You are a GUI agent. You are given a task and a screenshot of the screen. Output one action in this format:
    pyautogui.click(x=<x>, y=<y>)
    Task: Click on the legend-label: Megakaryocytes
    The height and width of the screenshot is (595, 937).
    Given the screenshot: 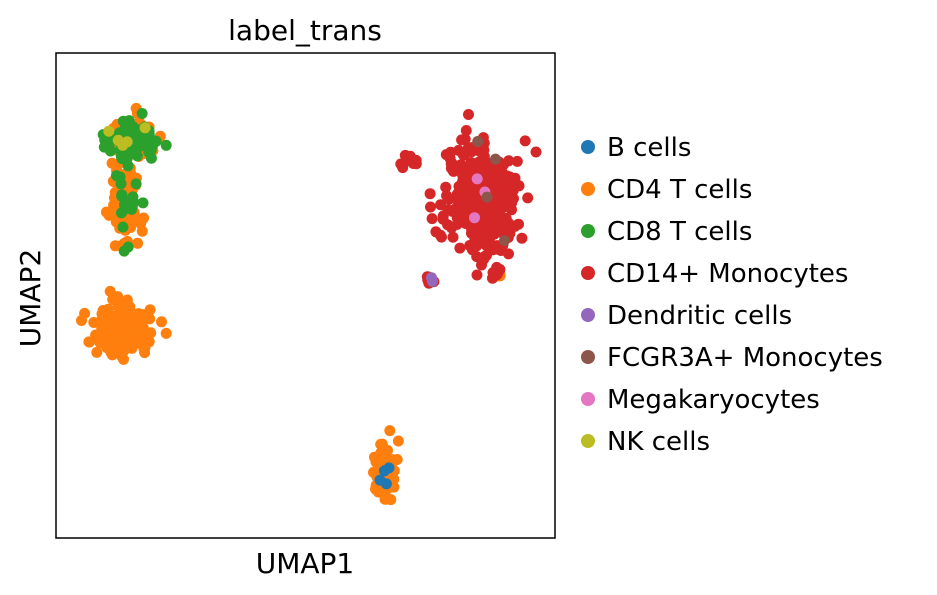 What is the action you would take?
    pyautogui.click(x=713, y=400)
    